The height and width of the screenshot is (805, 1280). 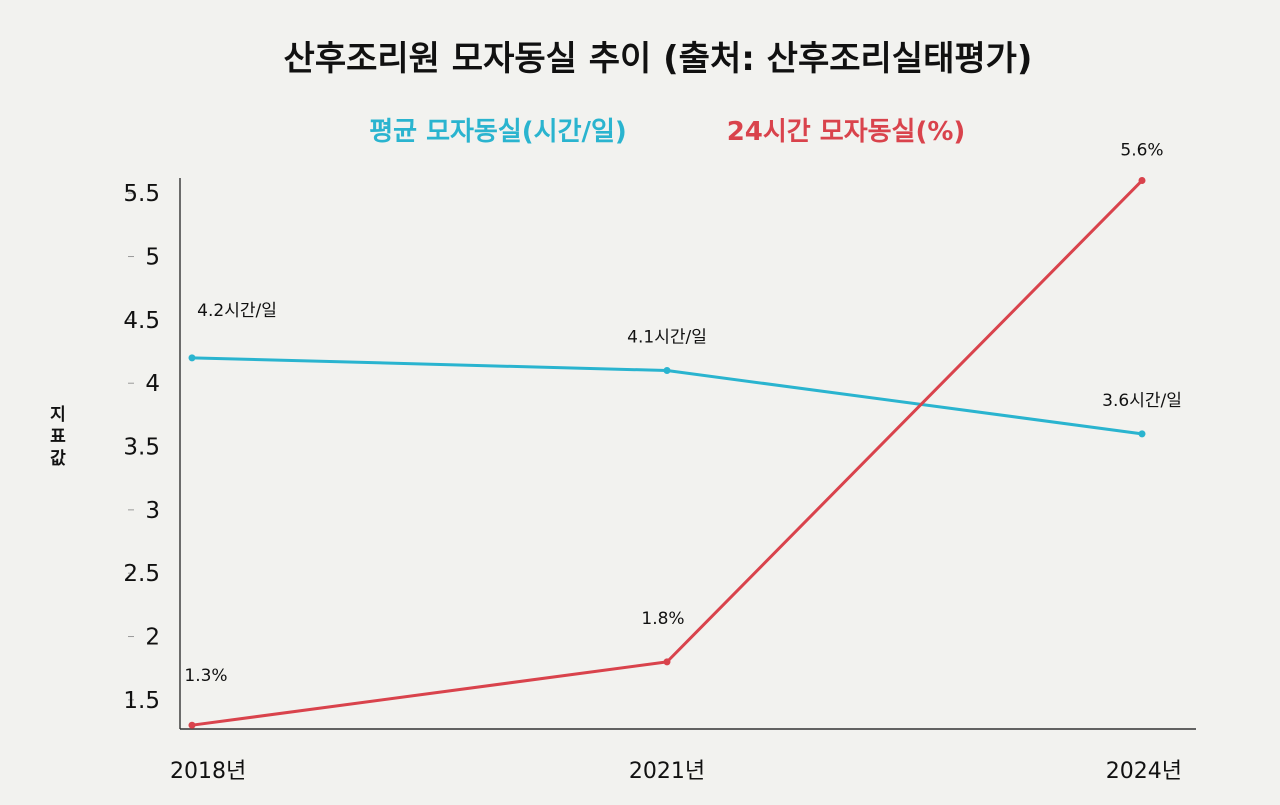 I want to click on y-ticks: 1.5 2 2.5 3 3.5 4 4.5 5 5.5, so click(x=141, y=447).